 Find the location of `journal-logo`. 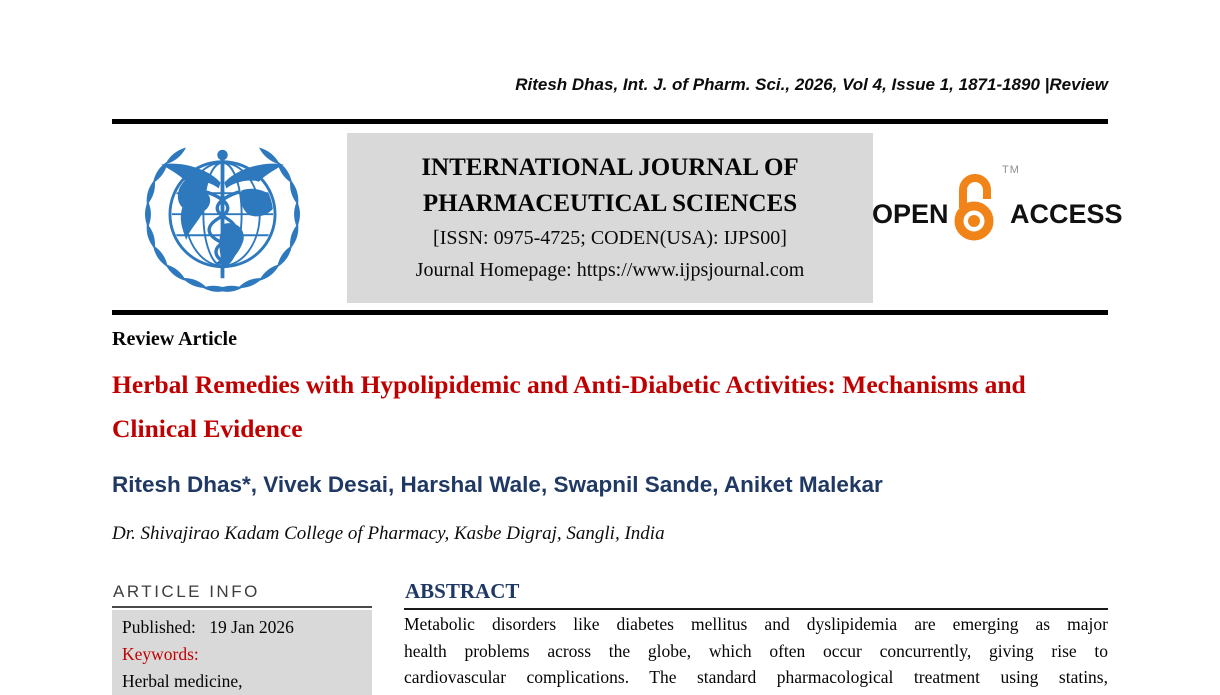

journal-logo is located at coordinates (222, 219).